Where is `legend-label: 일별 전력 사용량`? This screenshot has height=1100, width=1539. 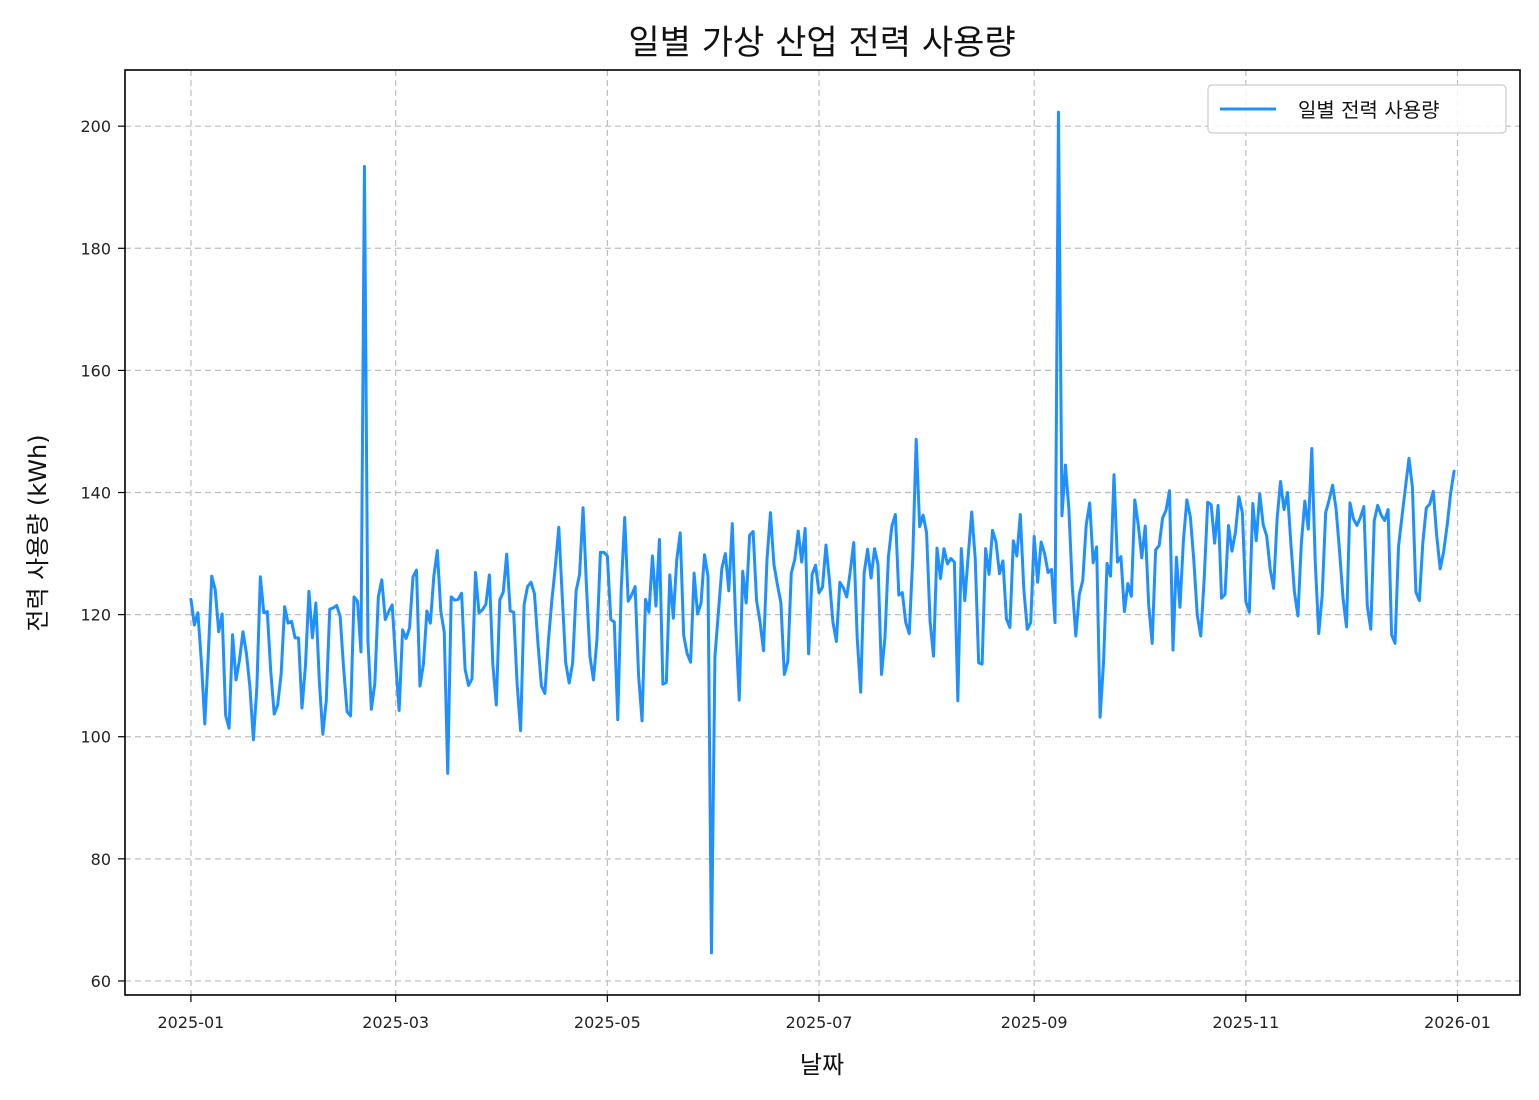
legend-label: 일별 전력 사용량 is located at coordinates (1369, 110).